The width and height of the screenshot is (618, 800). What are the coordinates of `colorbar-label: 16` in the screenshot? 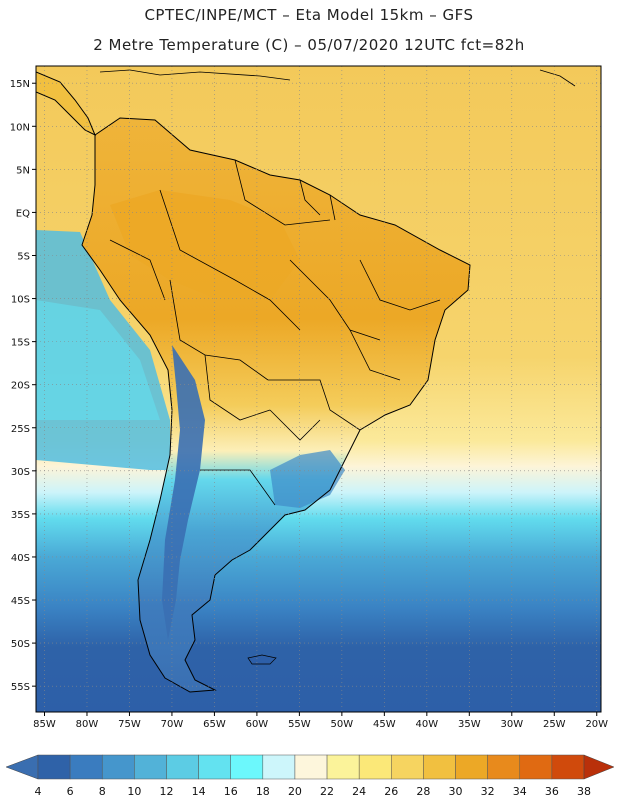 It's located at (231, 791).